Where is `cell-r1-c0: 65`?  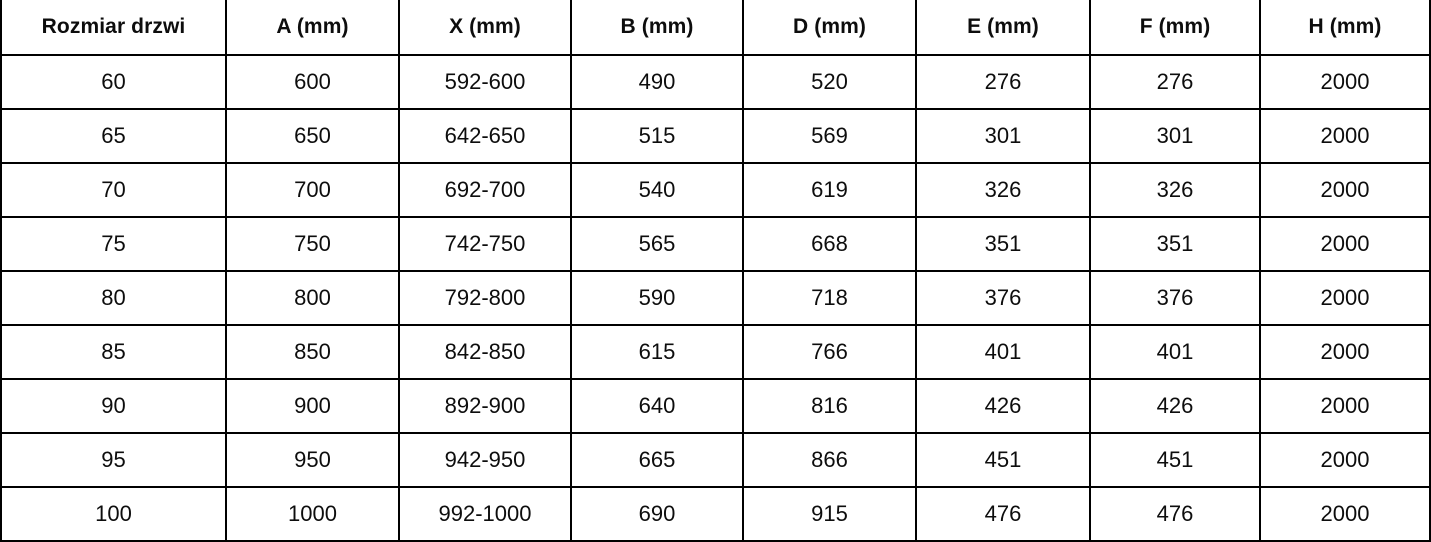
cell-r1-c0: 65 is located at coordinates (114, 136).